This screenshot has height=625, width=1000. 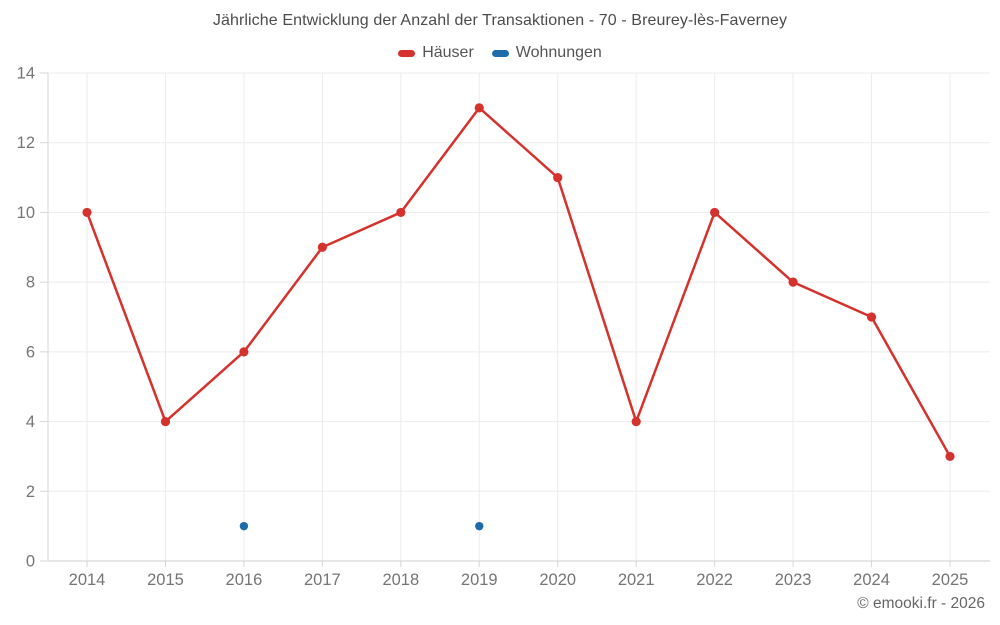 What do you see at coordinates (87, 580) in the screenshot?
I see `x-axis-tick-label: 2014` at bounding box center [87, 580].